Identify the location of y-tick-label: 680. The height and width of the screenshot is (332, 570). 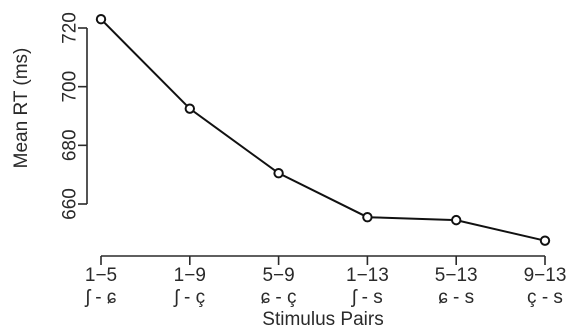
(70, 145).